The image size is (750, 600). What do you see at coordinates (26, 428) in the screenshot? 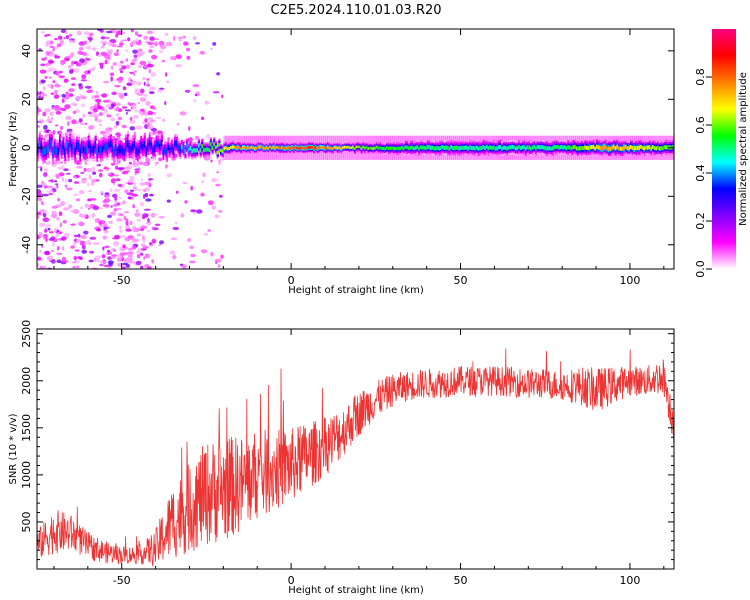
I see `snr-y-tick-label: 1500` at bounding box center [26, 428].